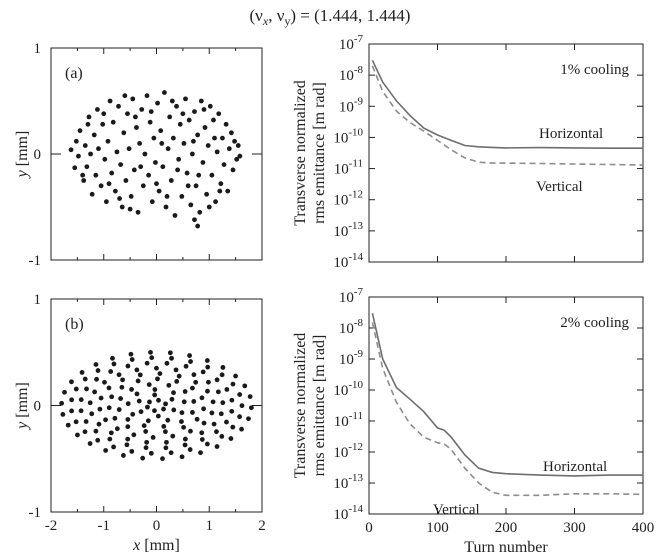  Describe the element at coordinates (594, 70) in the screenshot. I see `cooling-annotation: 1% cooling` at that location.